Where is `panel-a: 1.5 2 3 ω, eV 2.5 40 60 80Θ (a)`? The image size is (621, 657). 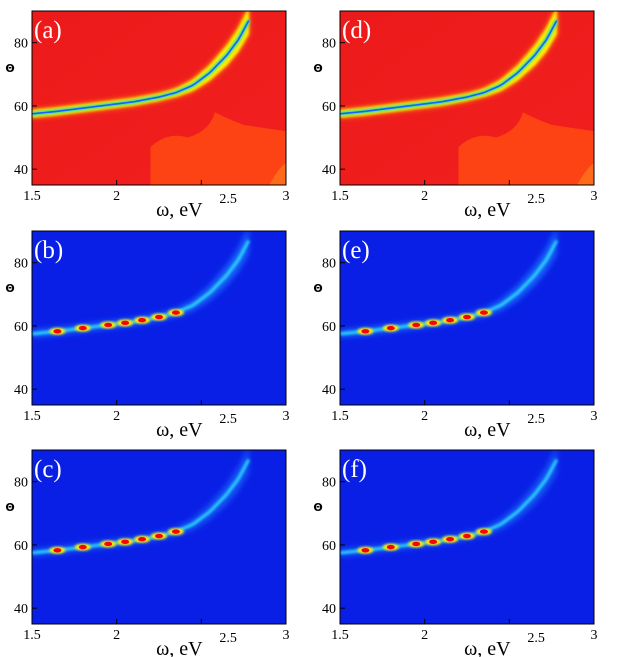
panel-a: 1.5 2 3 ω, eV 2.5 40 60 80Θ (a) is located at coordinates (147, 115).